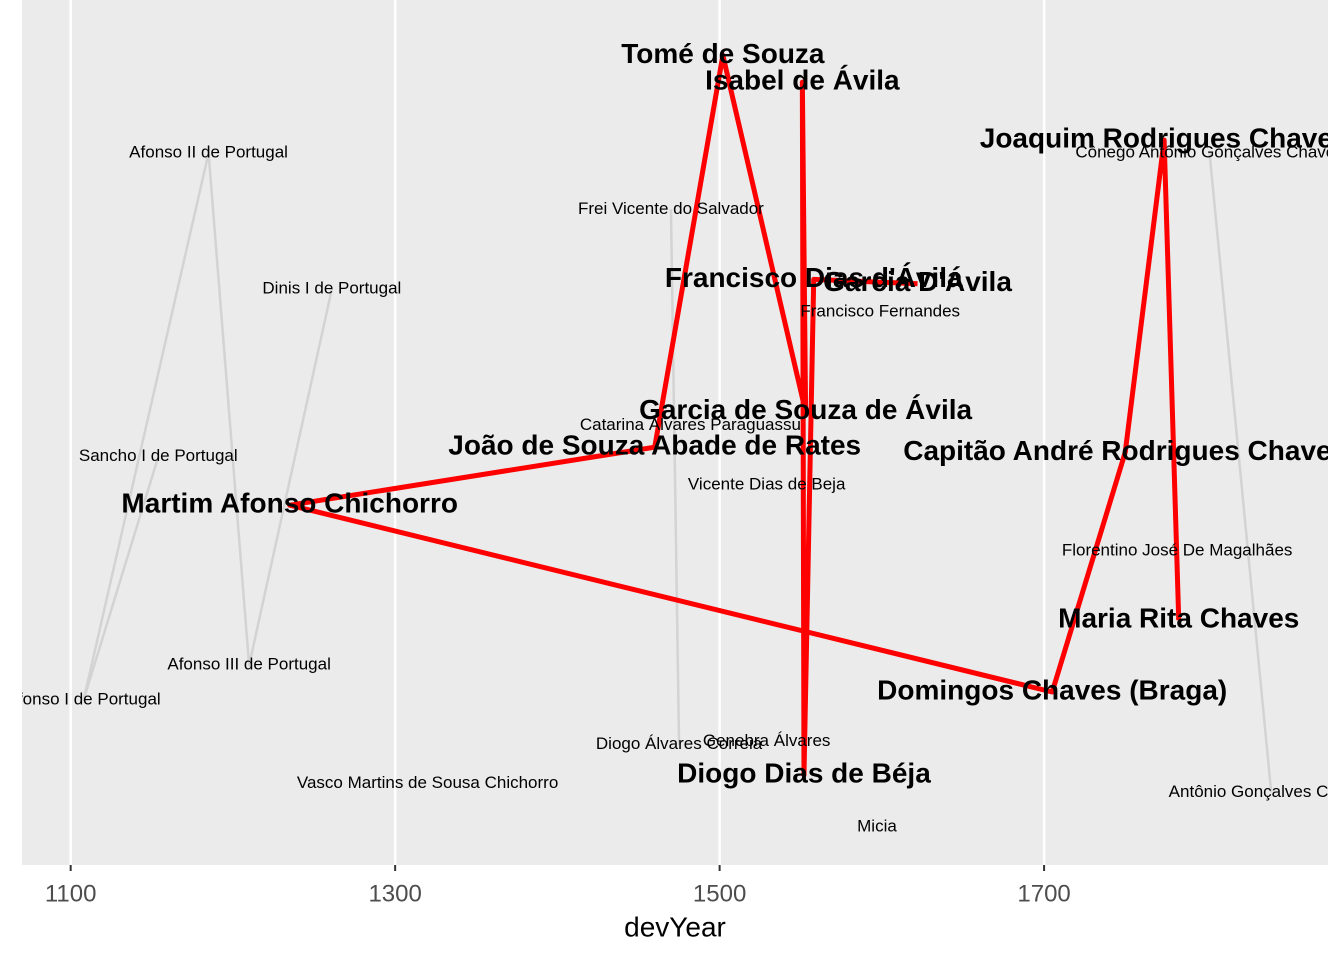  What do you see at coordinates (1178, 618) in the screenshot?
I see `point-label: Maria Rita Chaves` at bounding box center [1178, 618].